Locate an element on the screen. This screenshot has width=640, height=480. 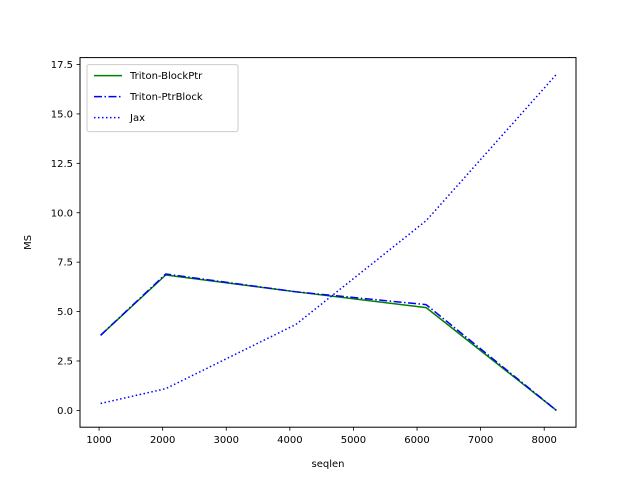
x-tick-label: 4000 is located at coordinates (289, 440).